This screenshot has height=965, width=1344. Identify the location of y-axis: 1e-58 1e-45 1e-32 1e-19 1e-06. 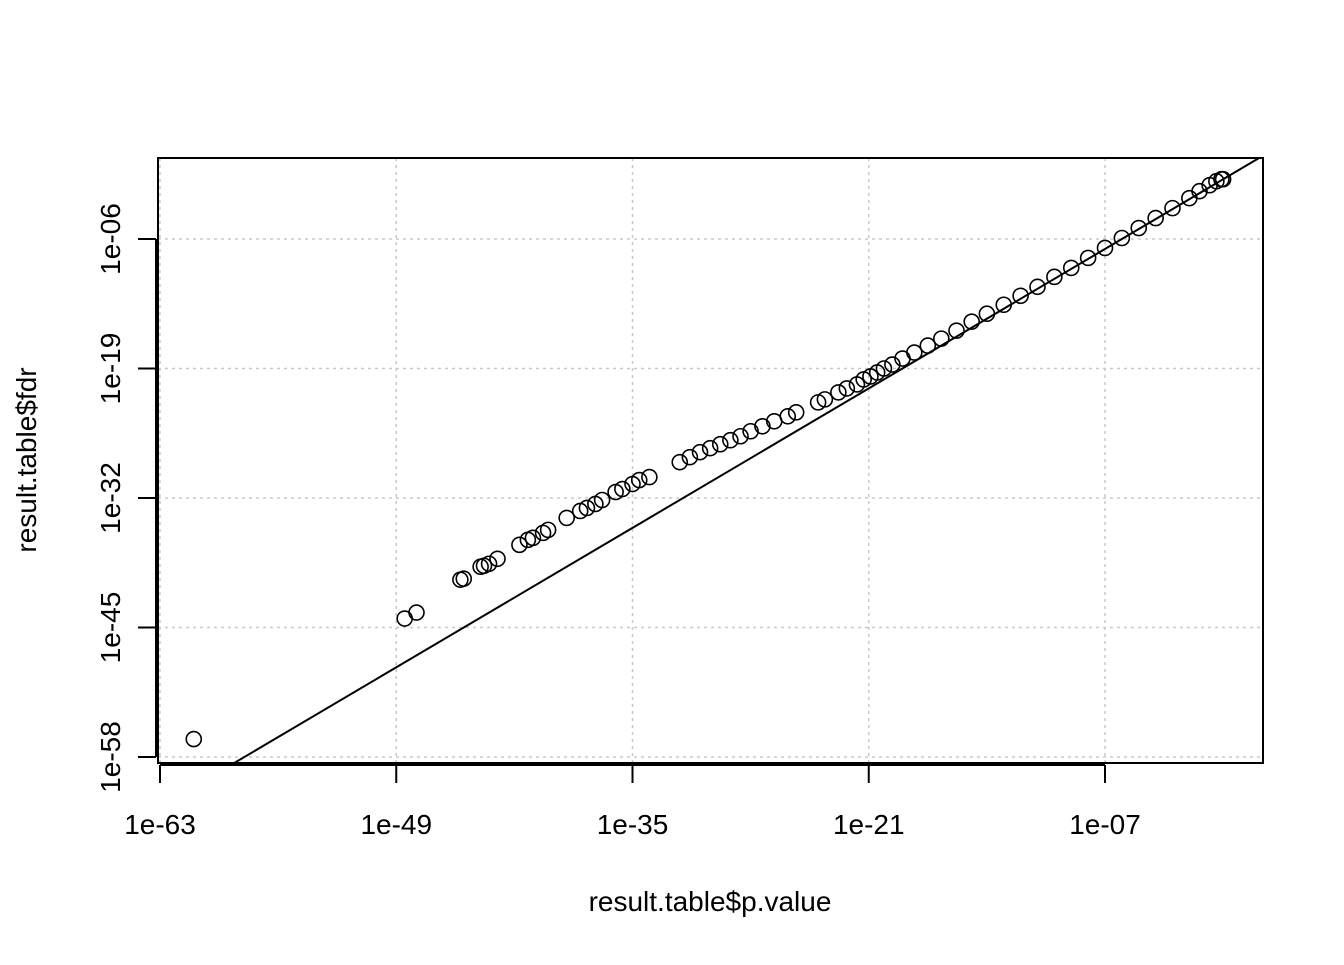
(126, 498).